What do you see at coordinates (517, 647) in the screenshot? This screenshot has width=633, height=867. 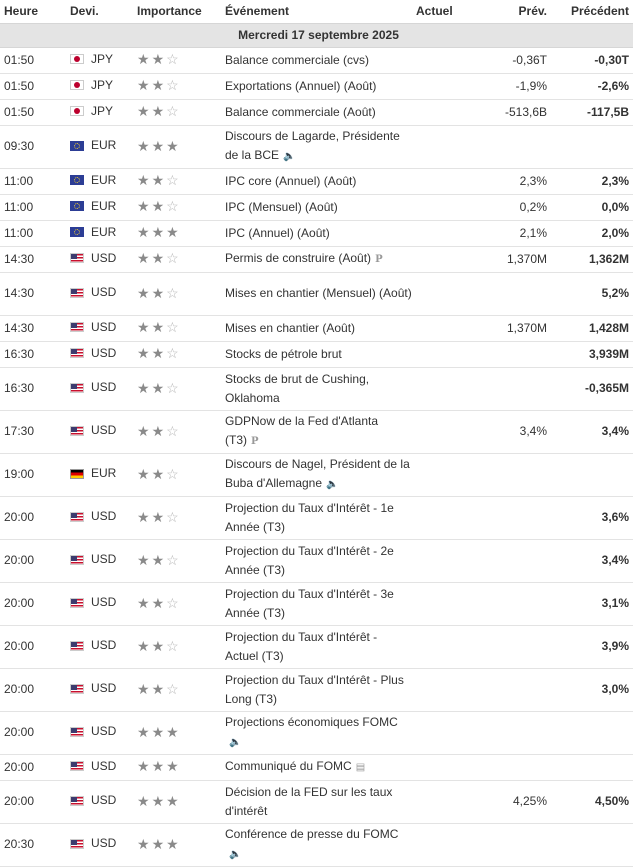 I see `event-forecast` at bounding box center [517, 647].